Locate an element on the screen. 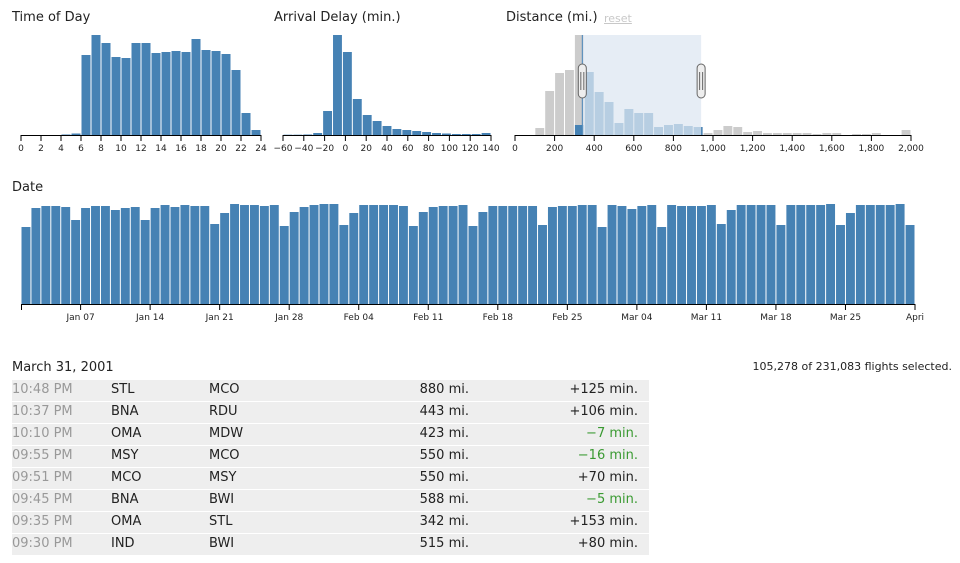 The width and height of the screenshot is (960, 563). x-tick-label: Mar 25 is located at coordinates (845, 318).